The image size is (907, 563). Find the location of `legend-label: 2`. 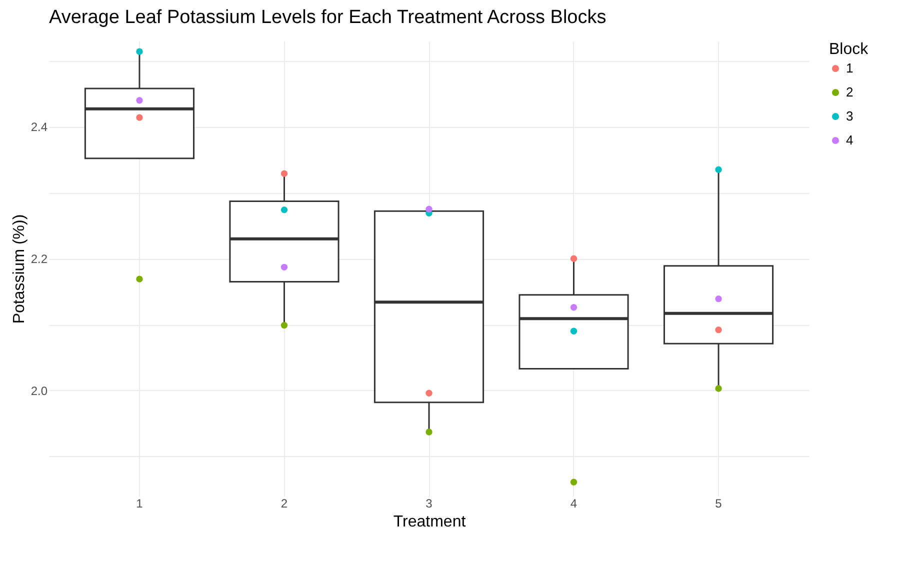

legend-label: 2 is located at coordinates (850, 92).